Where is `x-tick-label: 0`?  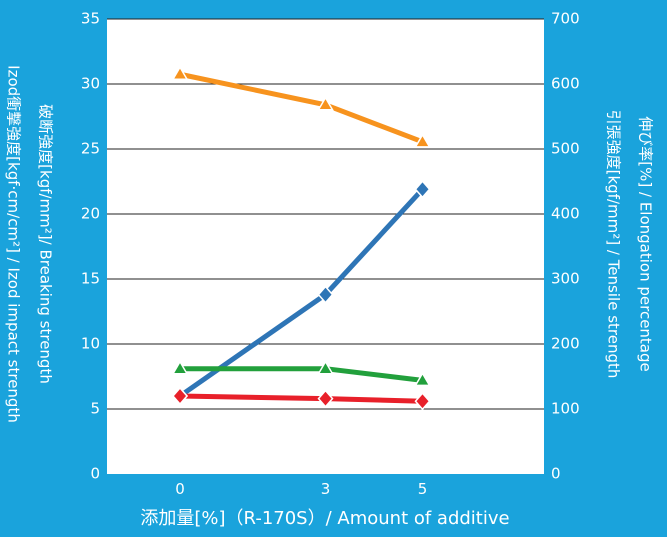 x-tick-label: 0 is located at coordinates (180, 489).